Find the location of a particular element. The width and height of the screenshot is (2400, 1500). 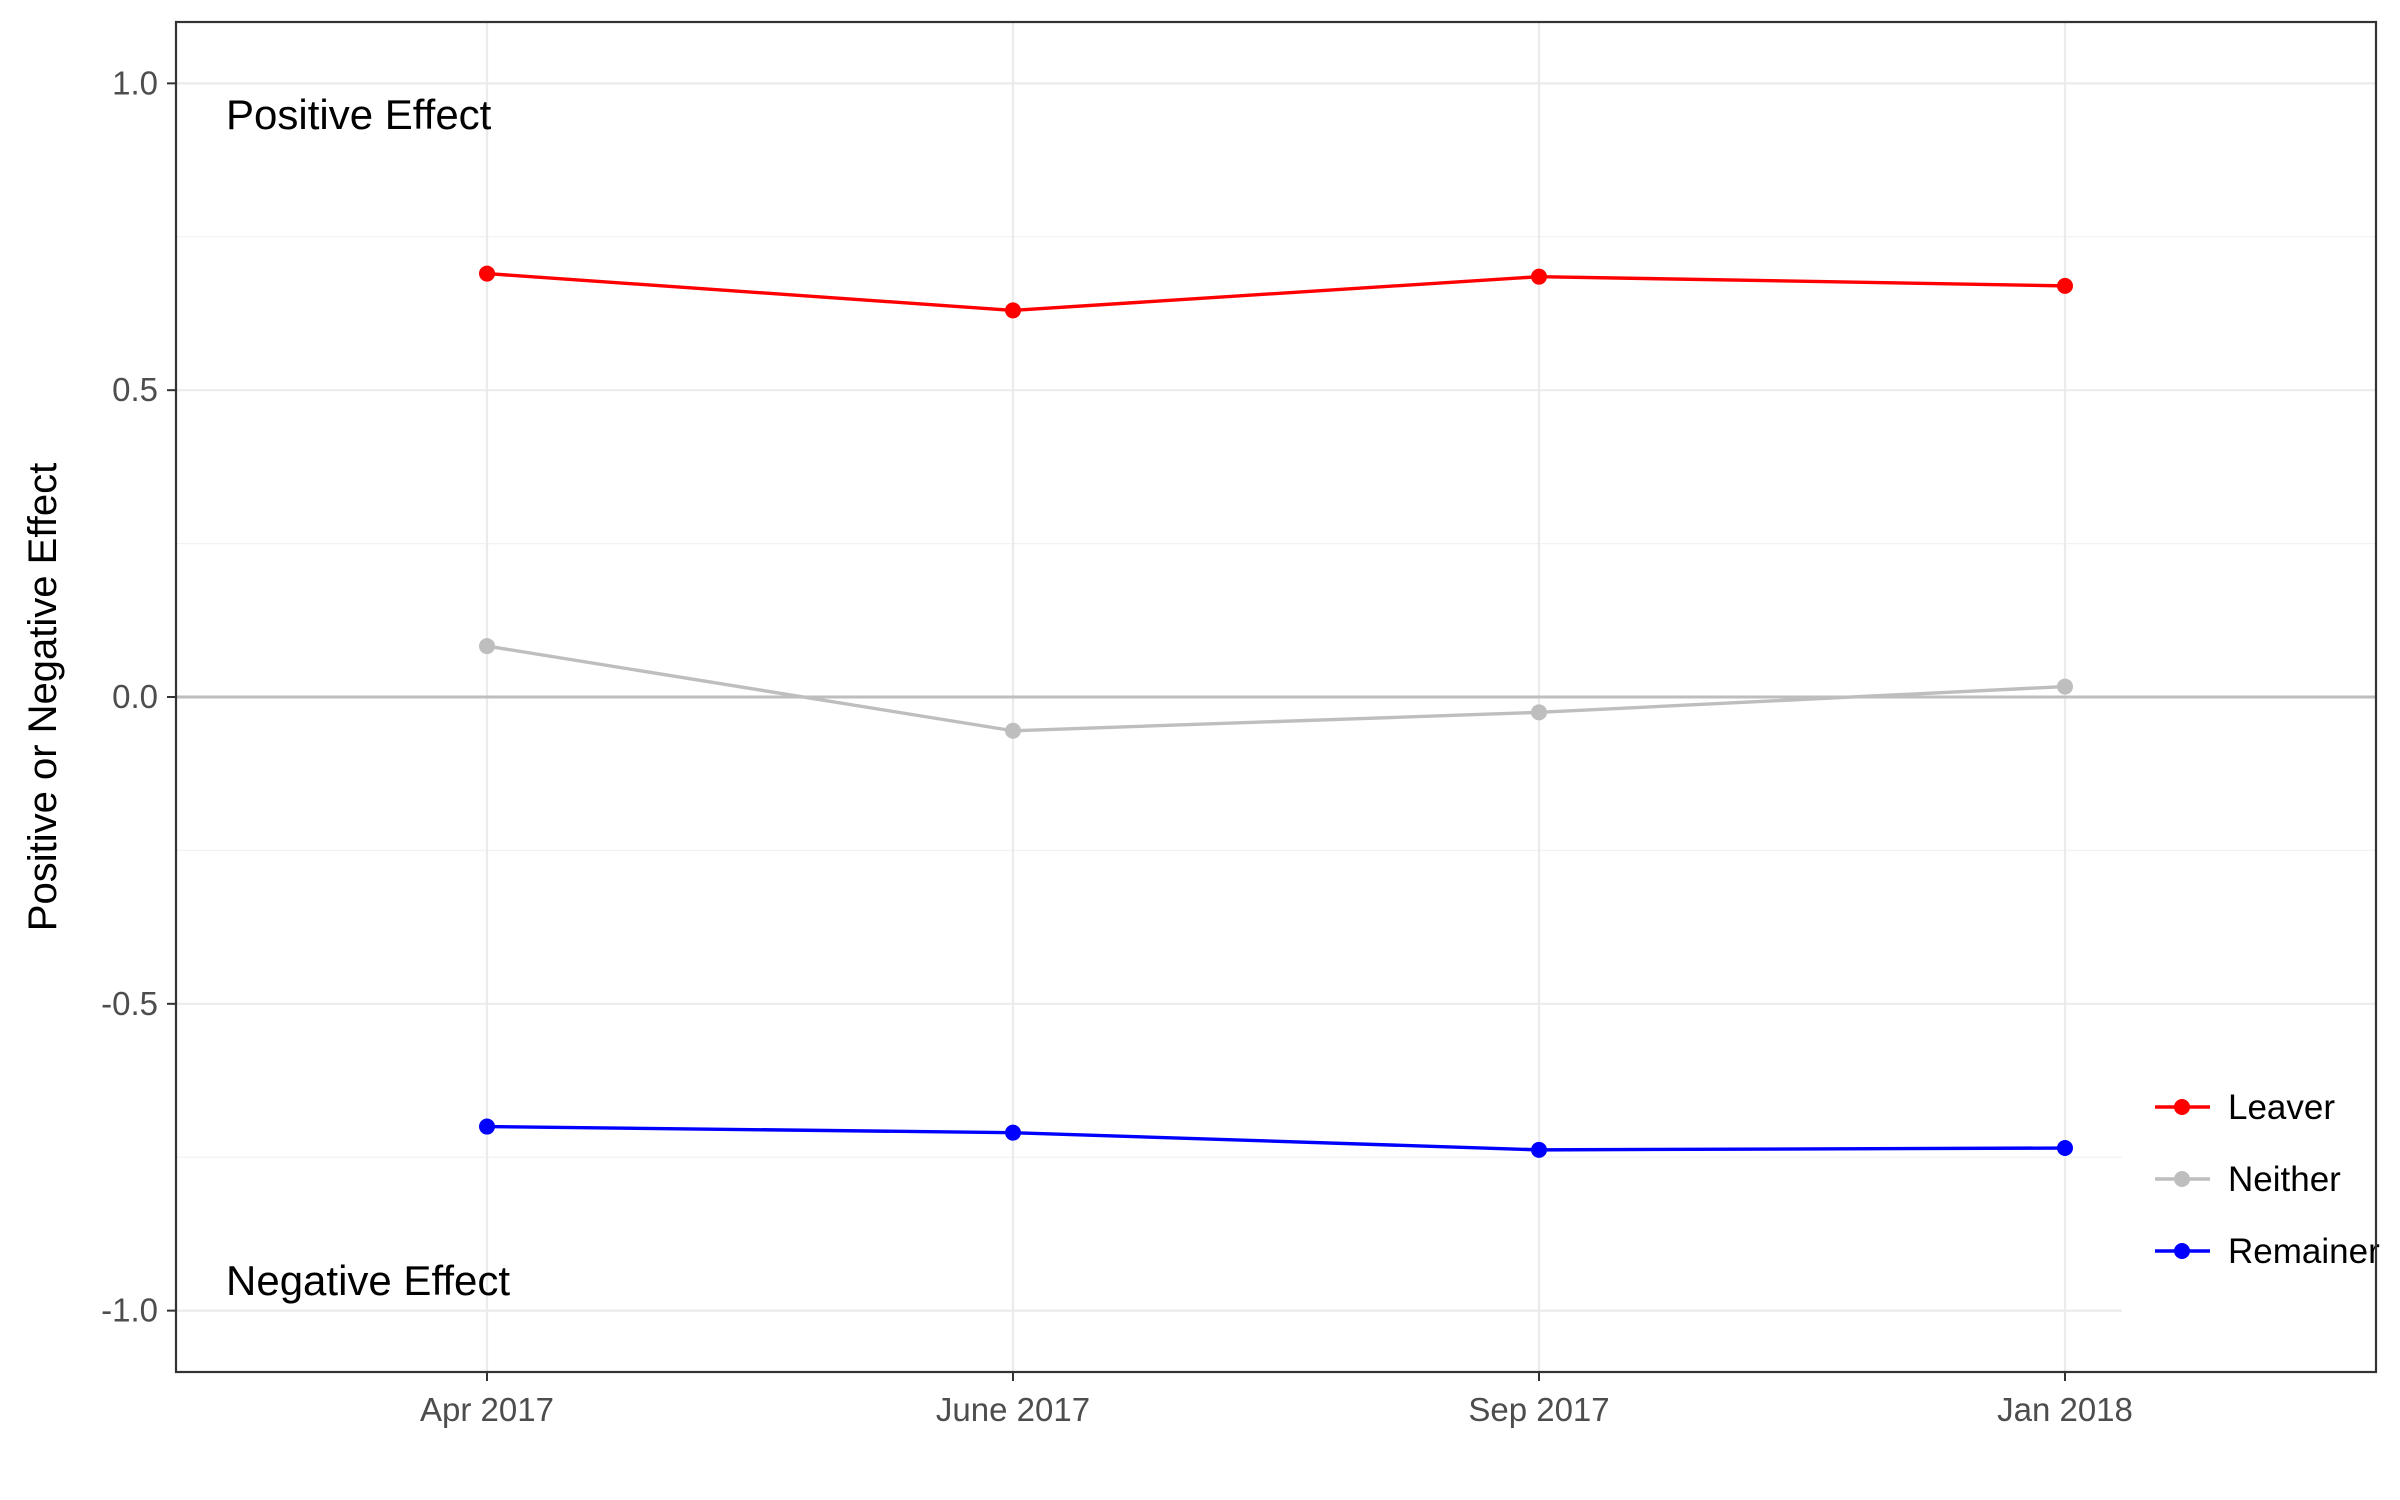

annotation-group: Positive Effect Negative Effect is located at coordinates (368, 697).